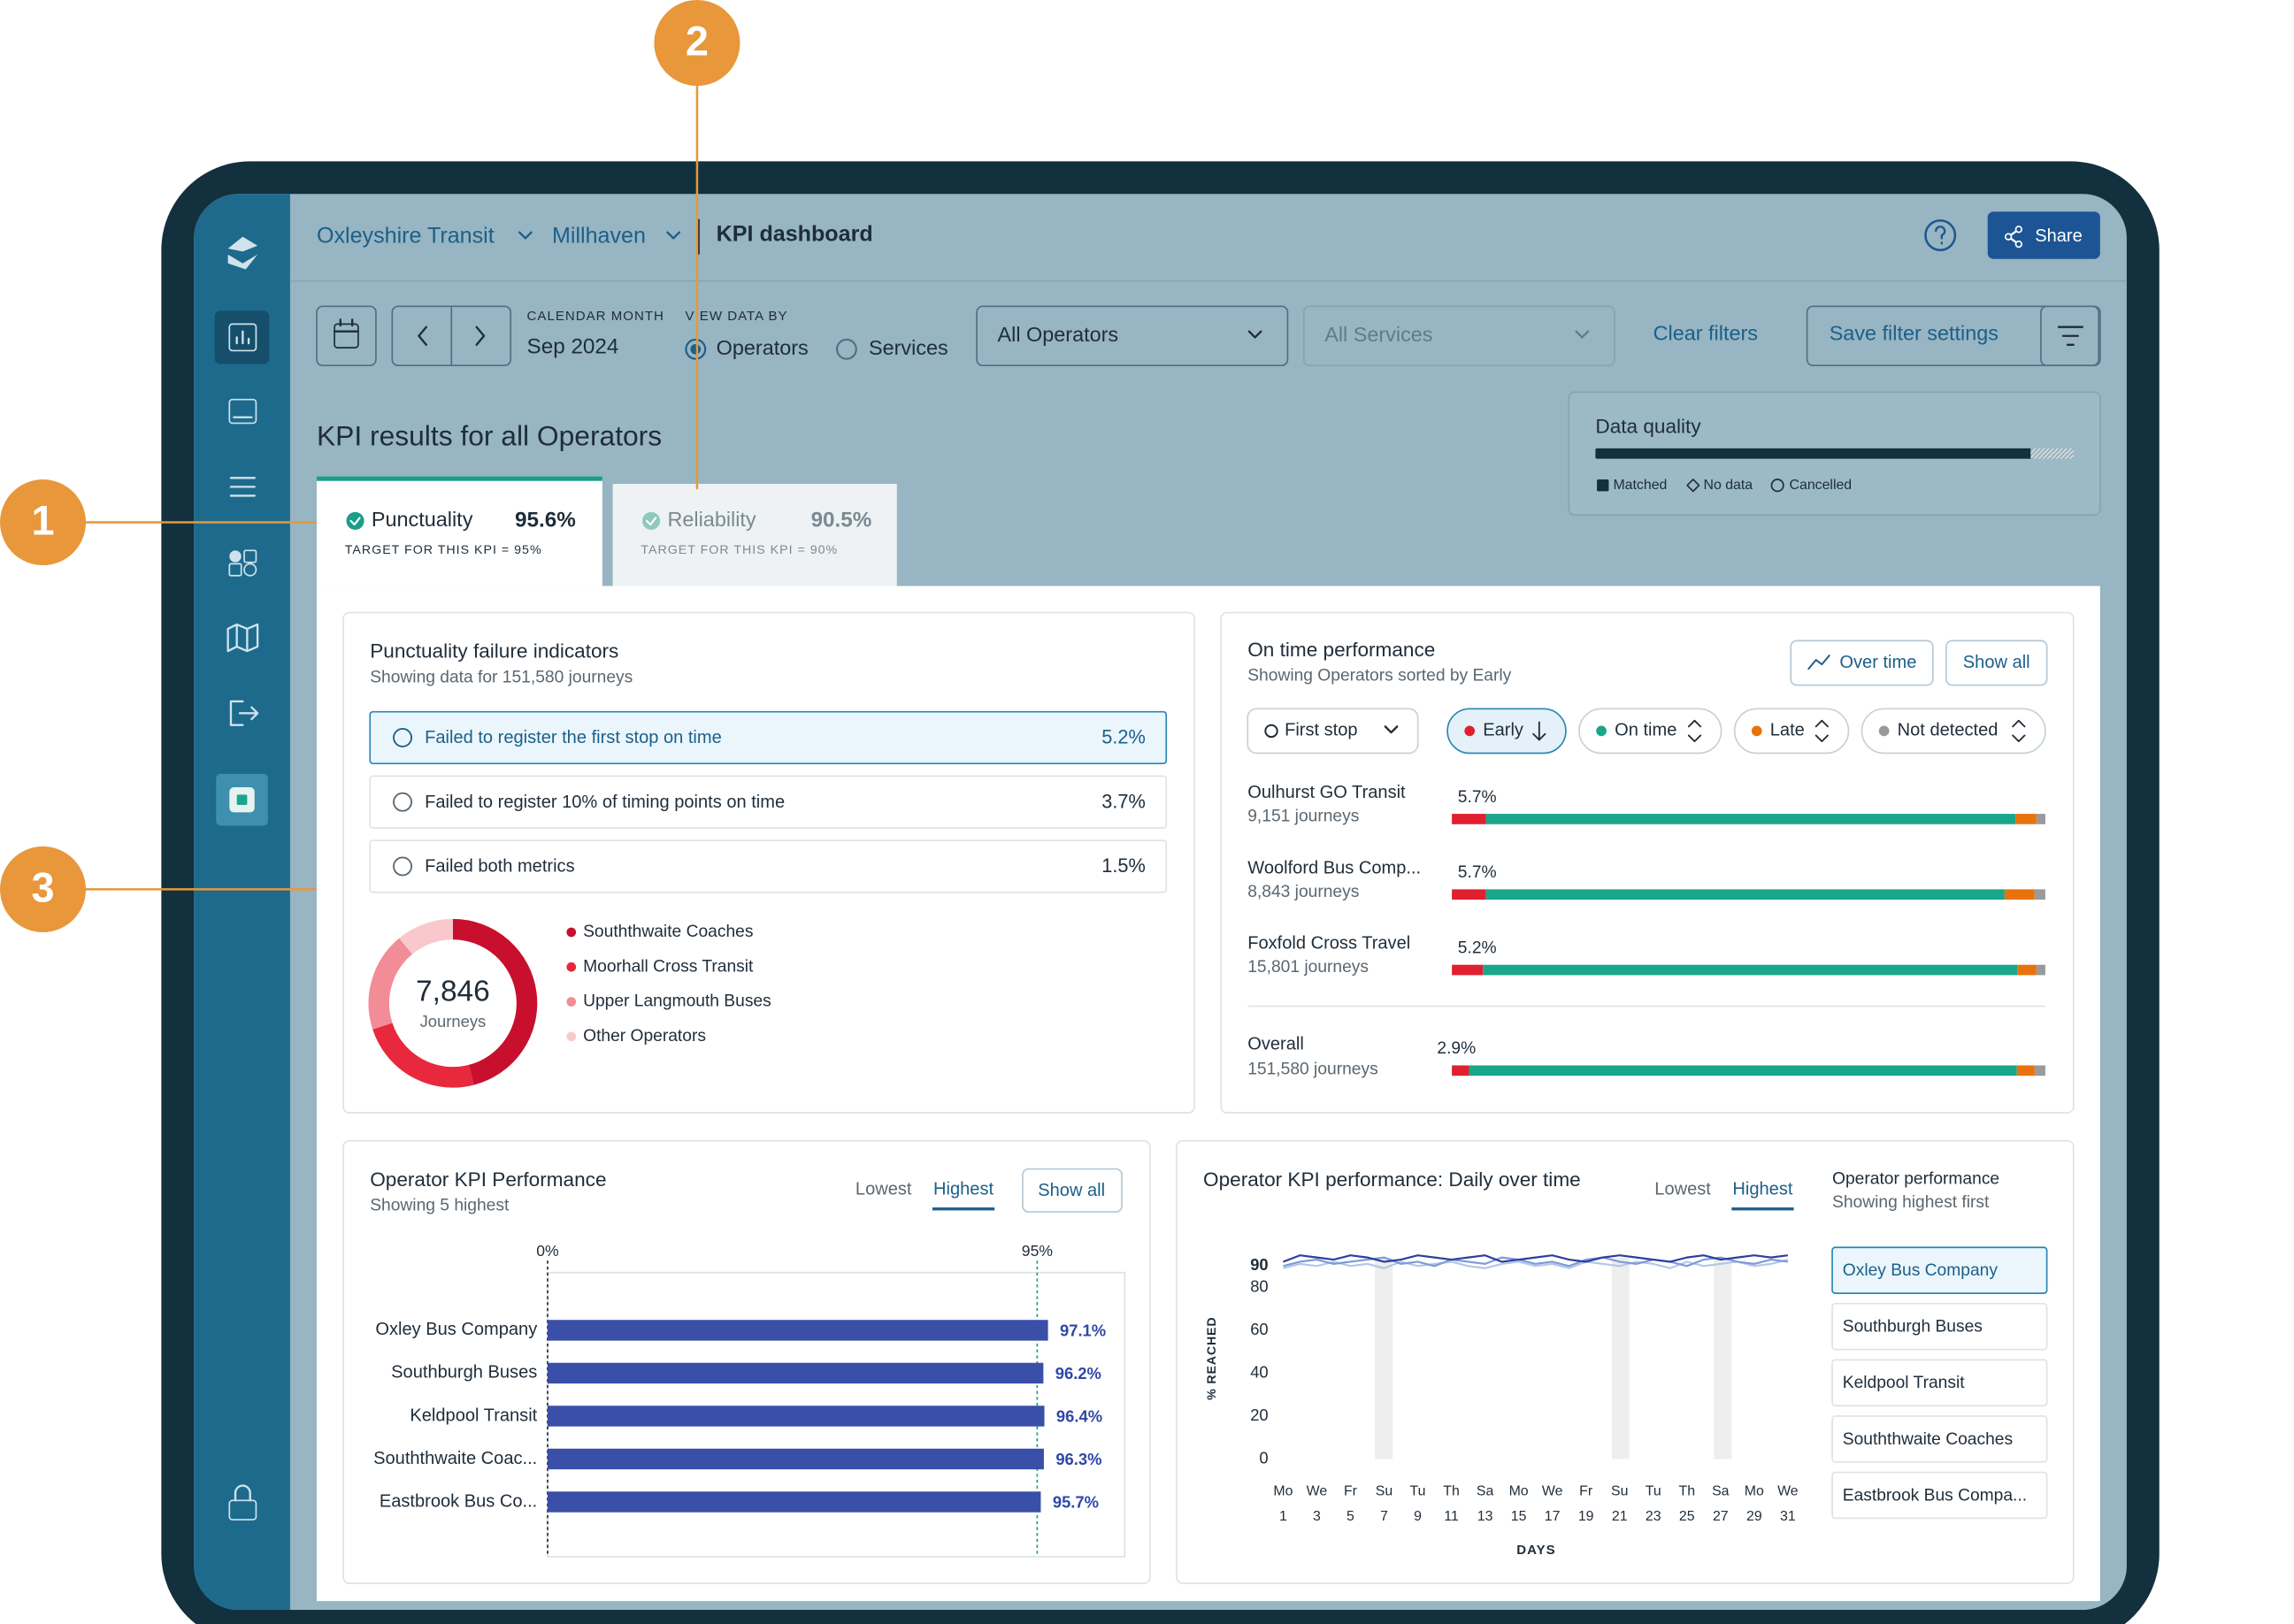 This screenshot has height=1624, width=2294. I want to click on x-tick-label: 11, so click(1451, 1516).